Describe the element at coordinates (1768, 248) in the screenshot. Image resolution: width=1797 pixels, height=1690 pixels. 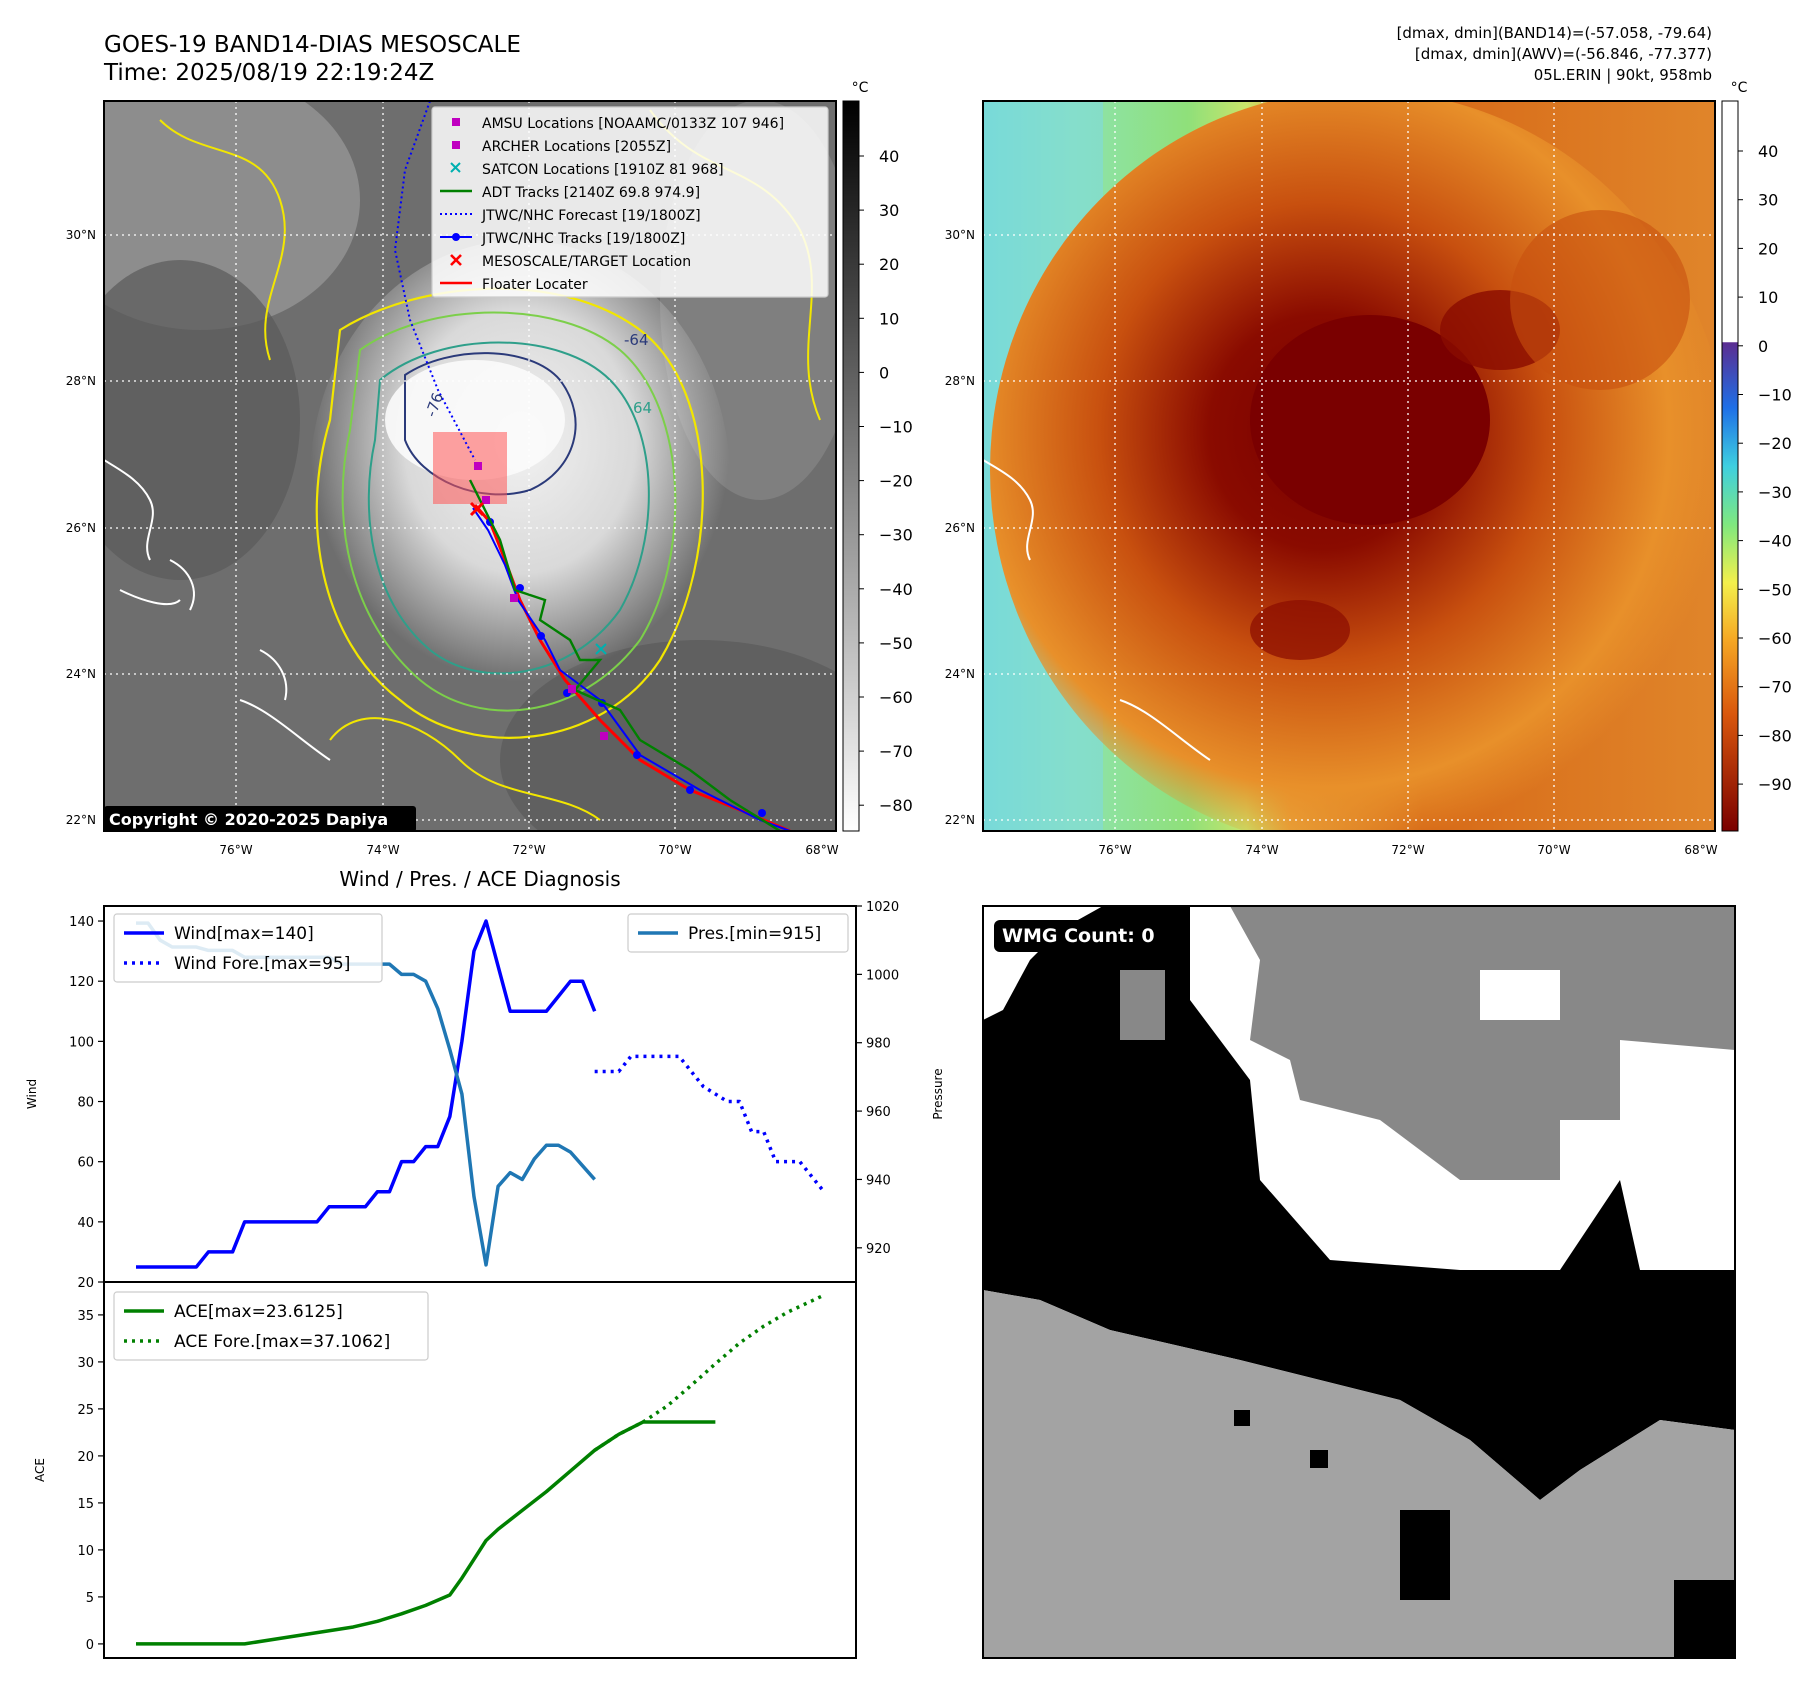
I see `awv-colorbar-label: 20` at that location.